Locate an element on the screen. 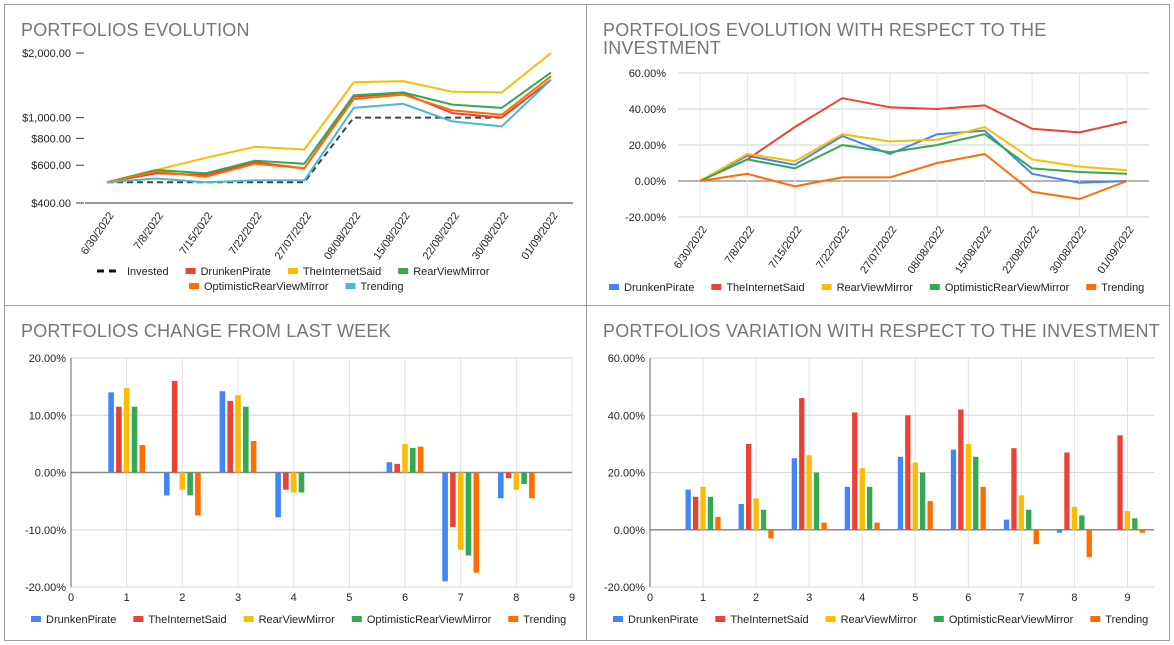 This screenshot has height=645, width=1174. y-tick-label: $400.00 is located at coordinates (51, 204).